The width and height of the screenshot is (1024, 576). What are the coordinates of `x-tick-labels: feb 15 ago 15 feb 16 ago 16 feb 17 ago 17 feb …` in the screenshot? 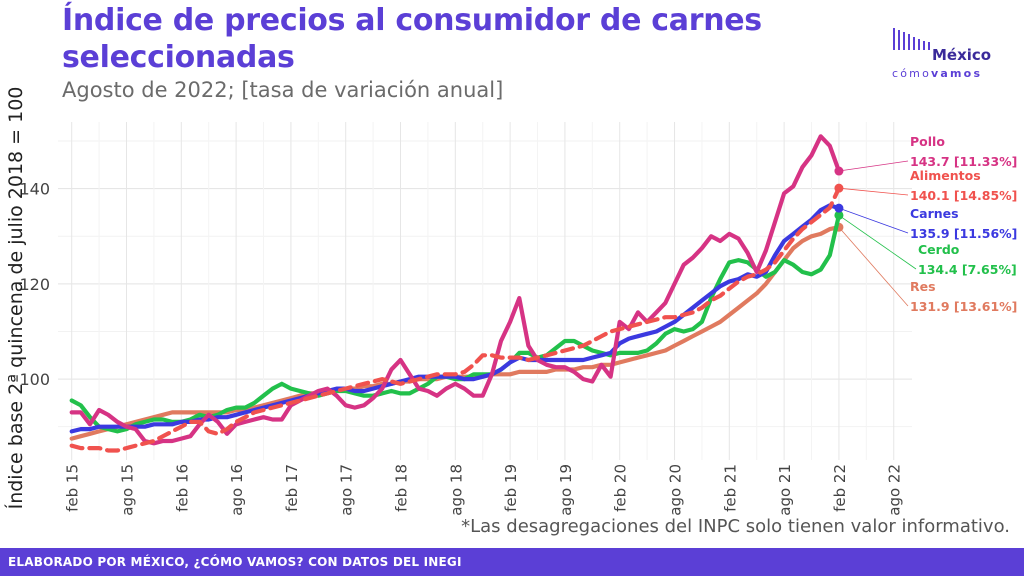 It's located at (484, 490).